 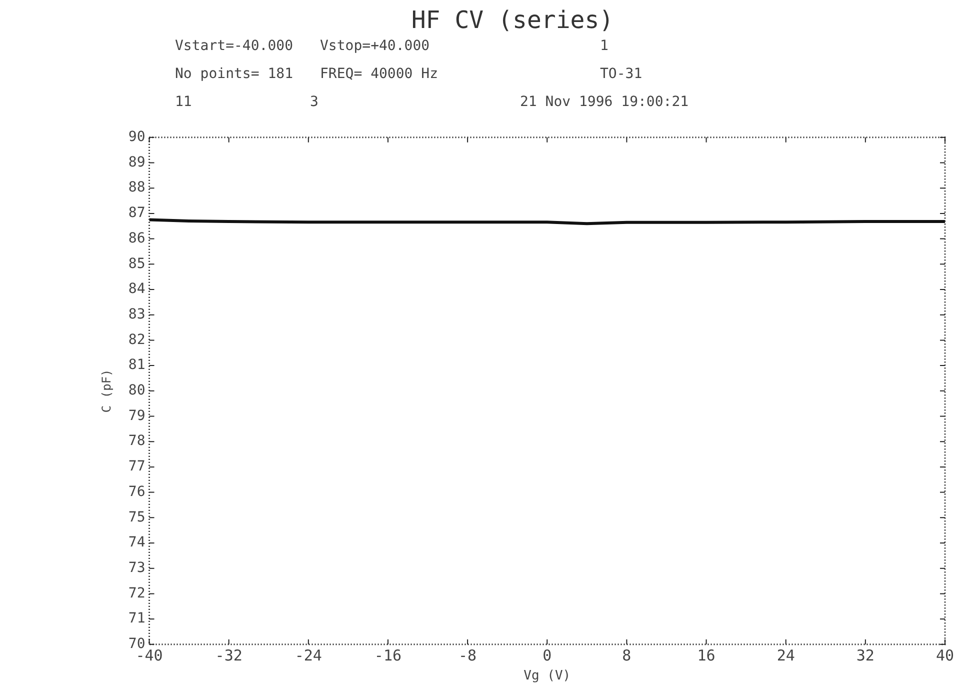 I want to click on x-tick-label: -24, so click(x=308, y=655).